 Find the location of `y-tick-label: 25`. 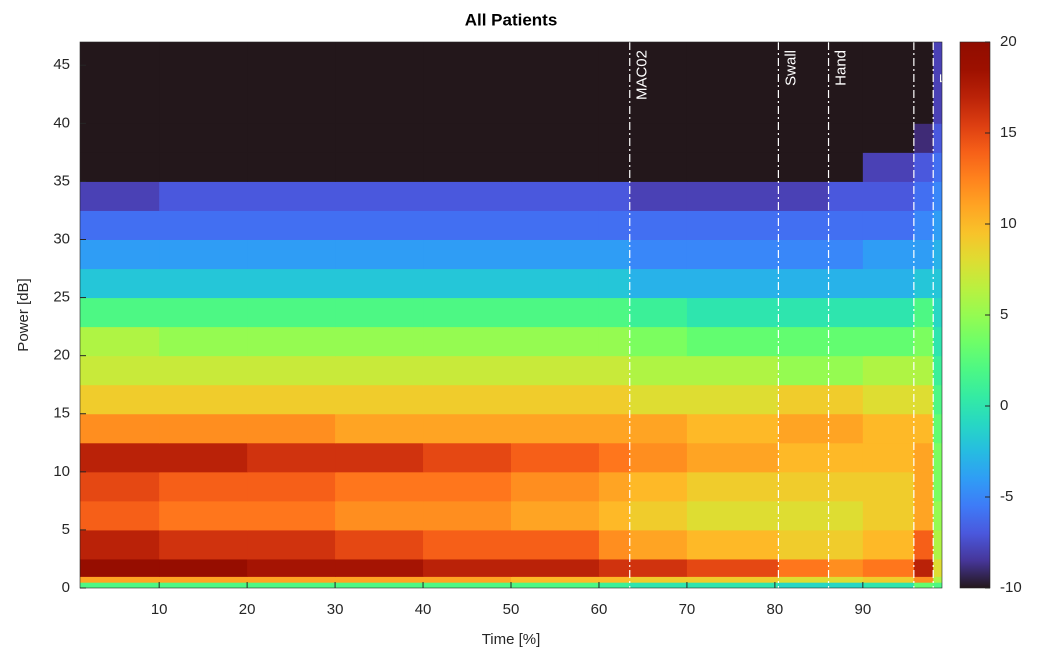

y-tick-label: 25 is located at coordinates (61, 297).